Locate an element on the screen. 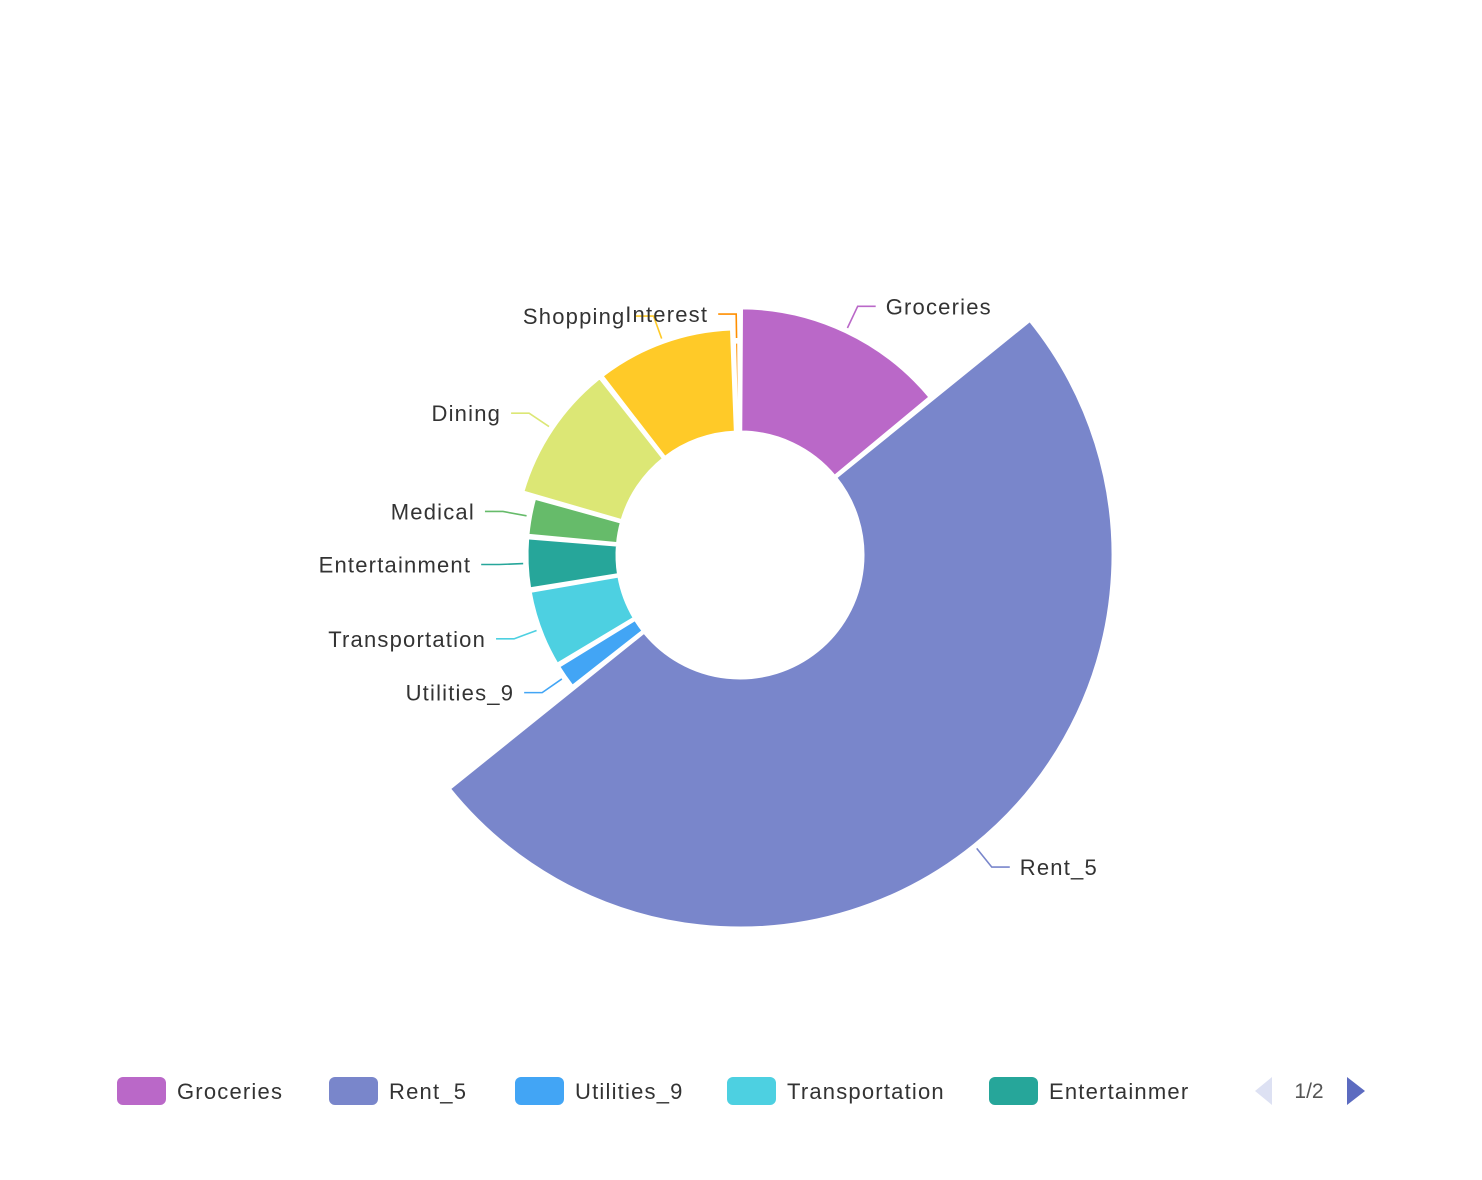  legend-pager: 1/2 is located at coordinates (1310, 1091).